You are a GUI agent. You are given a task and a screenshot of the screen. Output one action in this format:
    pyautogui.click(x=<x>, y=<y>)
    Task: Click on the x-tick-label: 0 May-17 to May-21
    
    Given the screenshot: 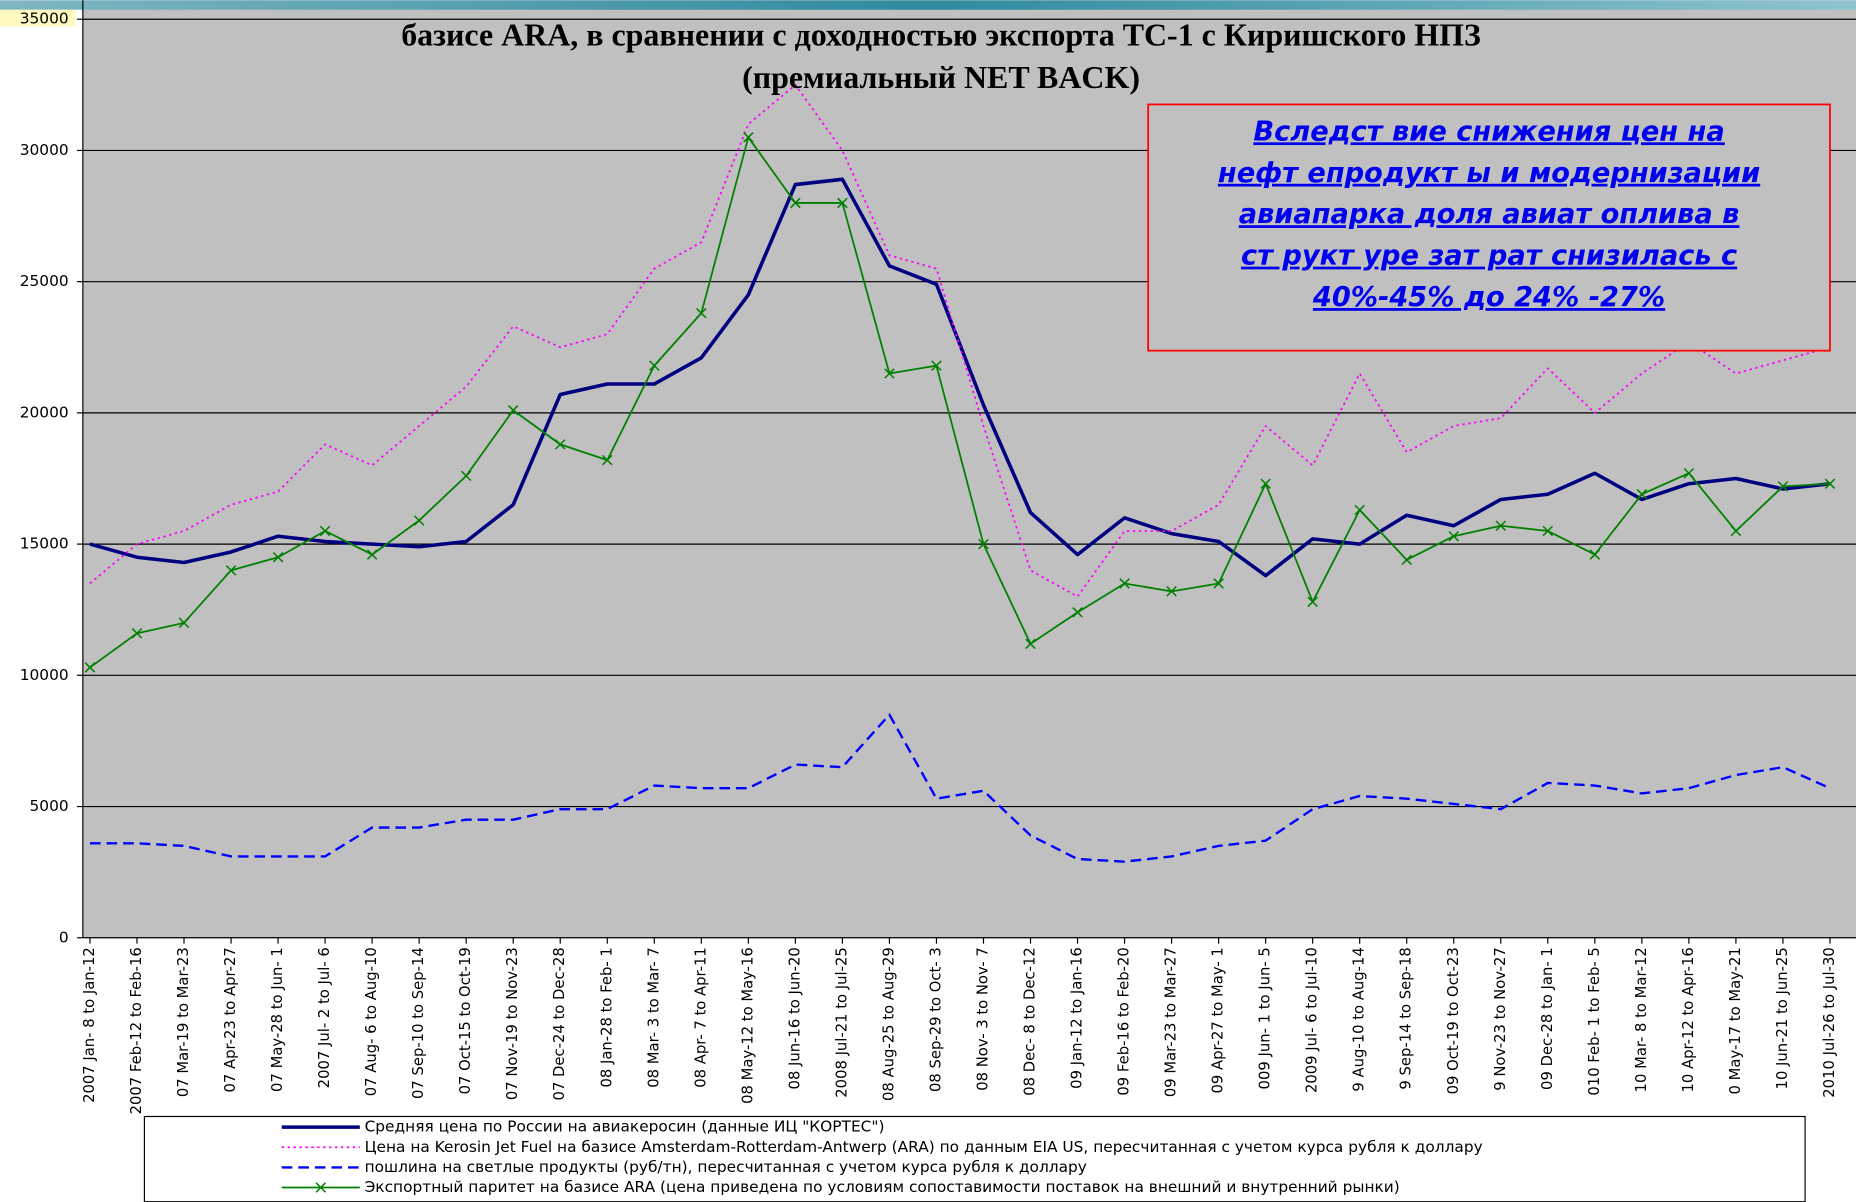 What is the action you would take?
    pyautogui.click(x=1735, y=1020)
    